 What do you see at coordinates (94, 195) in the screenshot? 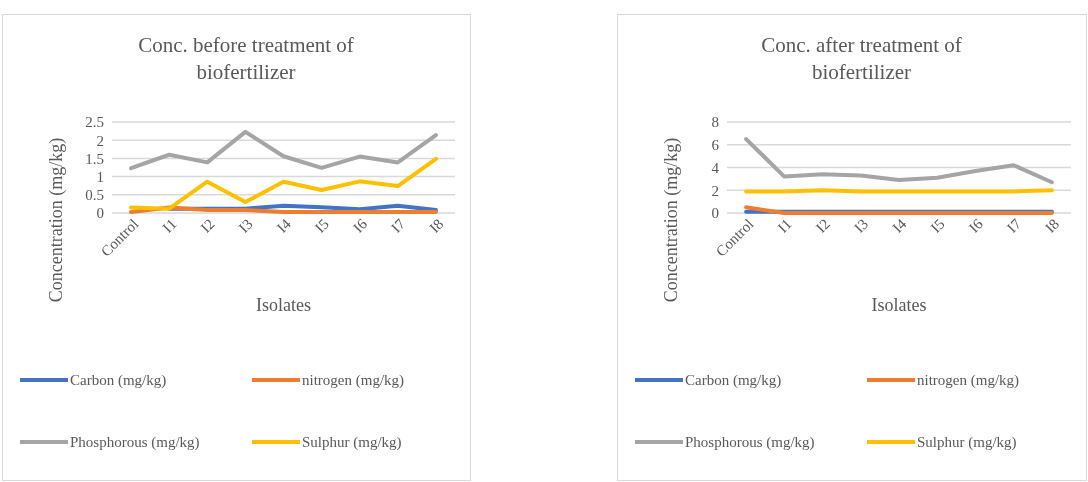
I see `y-tick-label: 0.5` at bounding box center [94, 195].